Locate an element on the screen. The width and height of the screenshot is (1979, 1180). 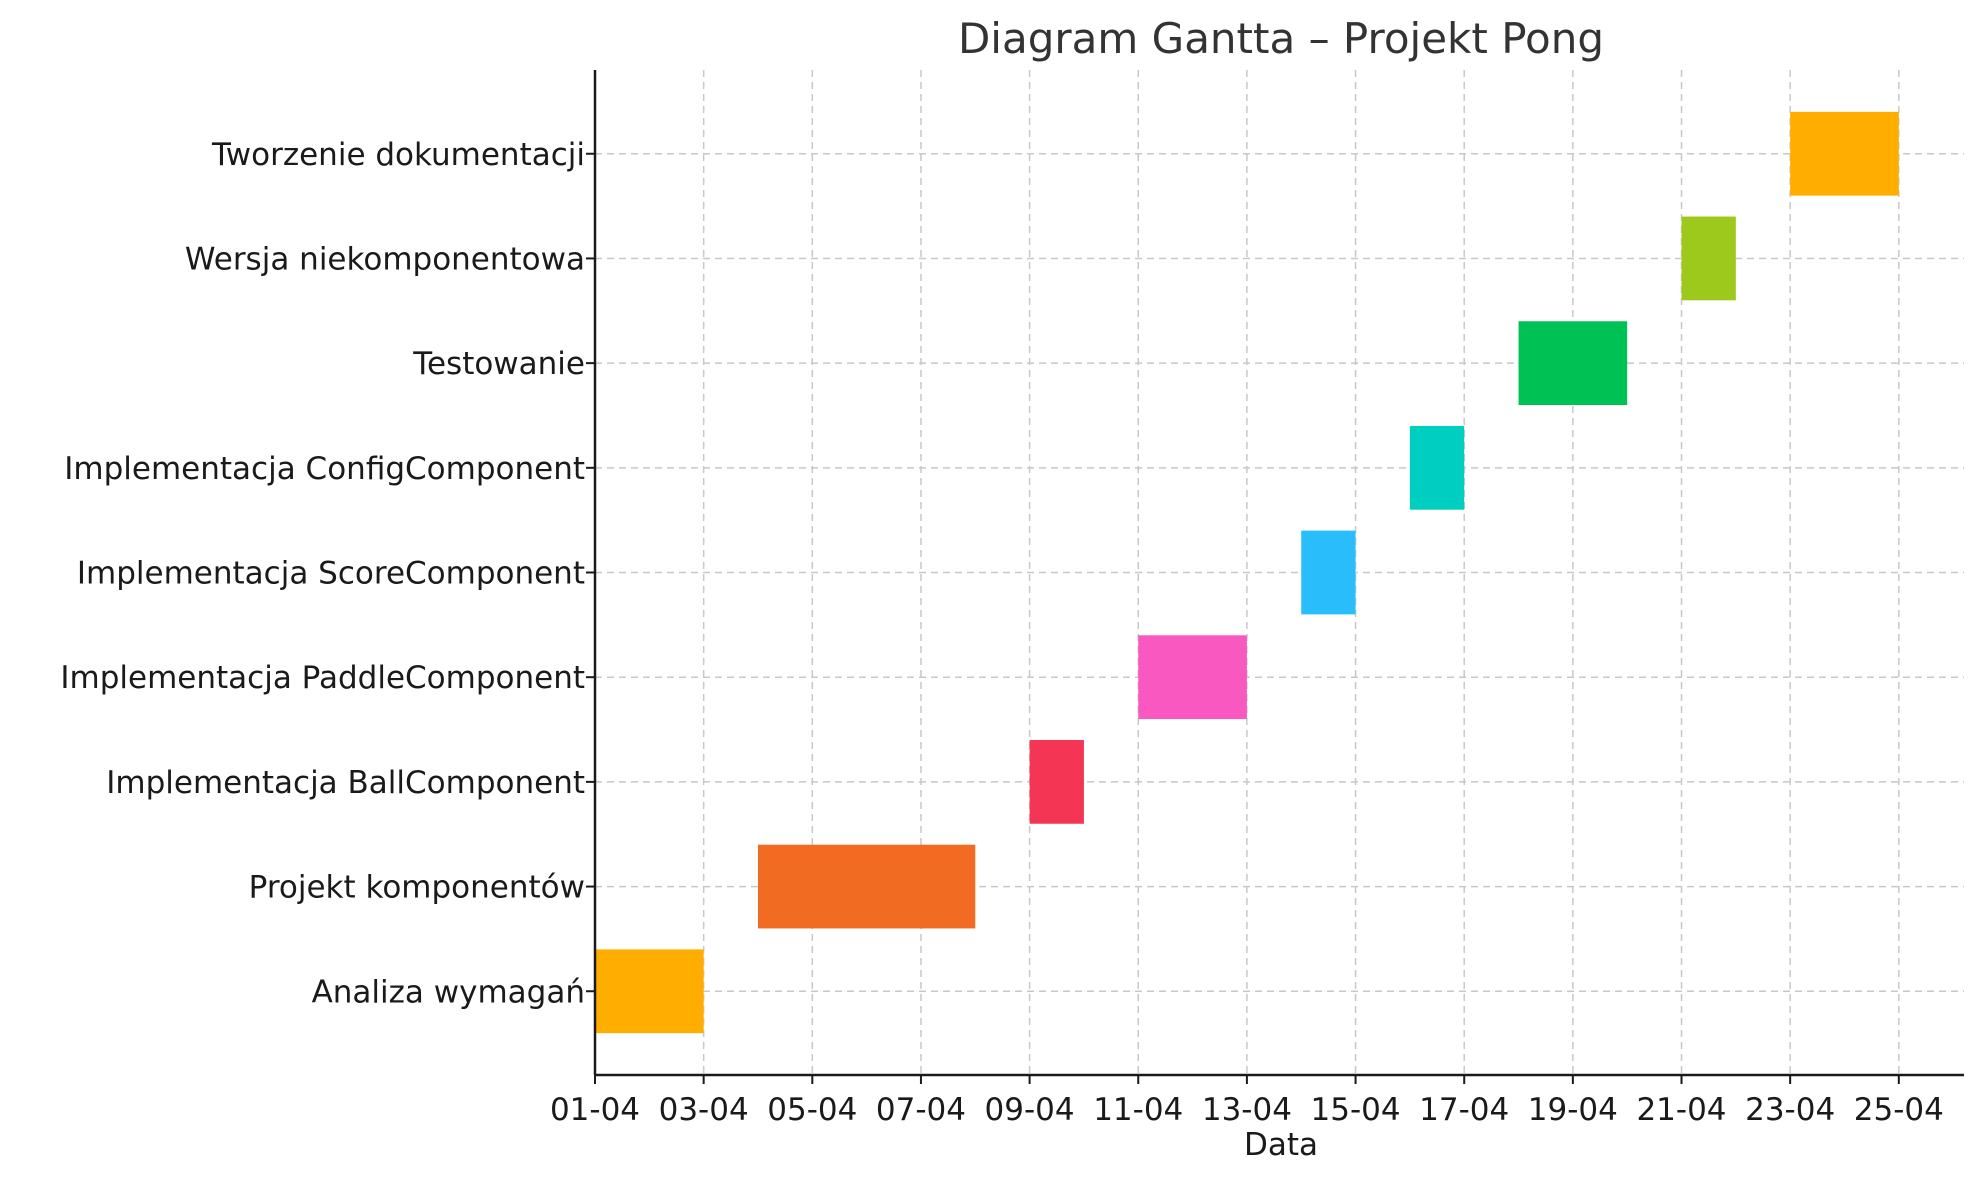
y-tick-label: Testowanie is located at coordinates (498, 364).